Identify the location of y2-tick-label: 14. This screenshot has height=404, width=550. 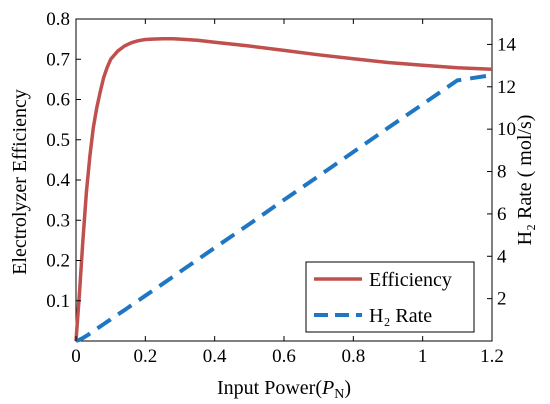
(507, 44).